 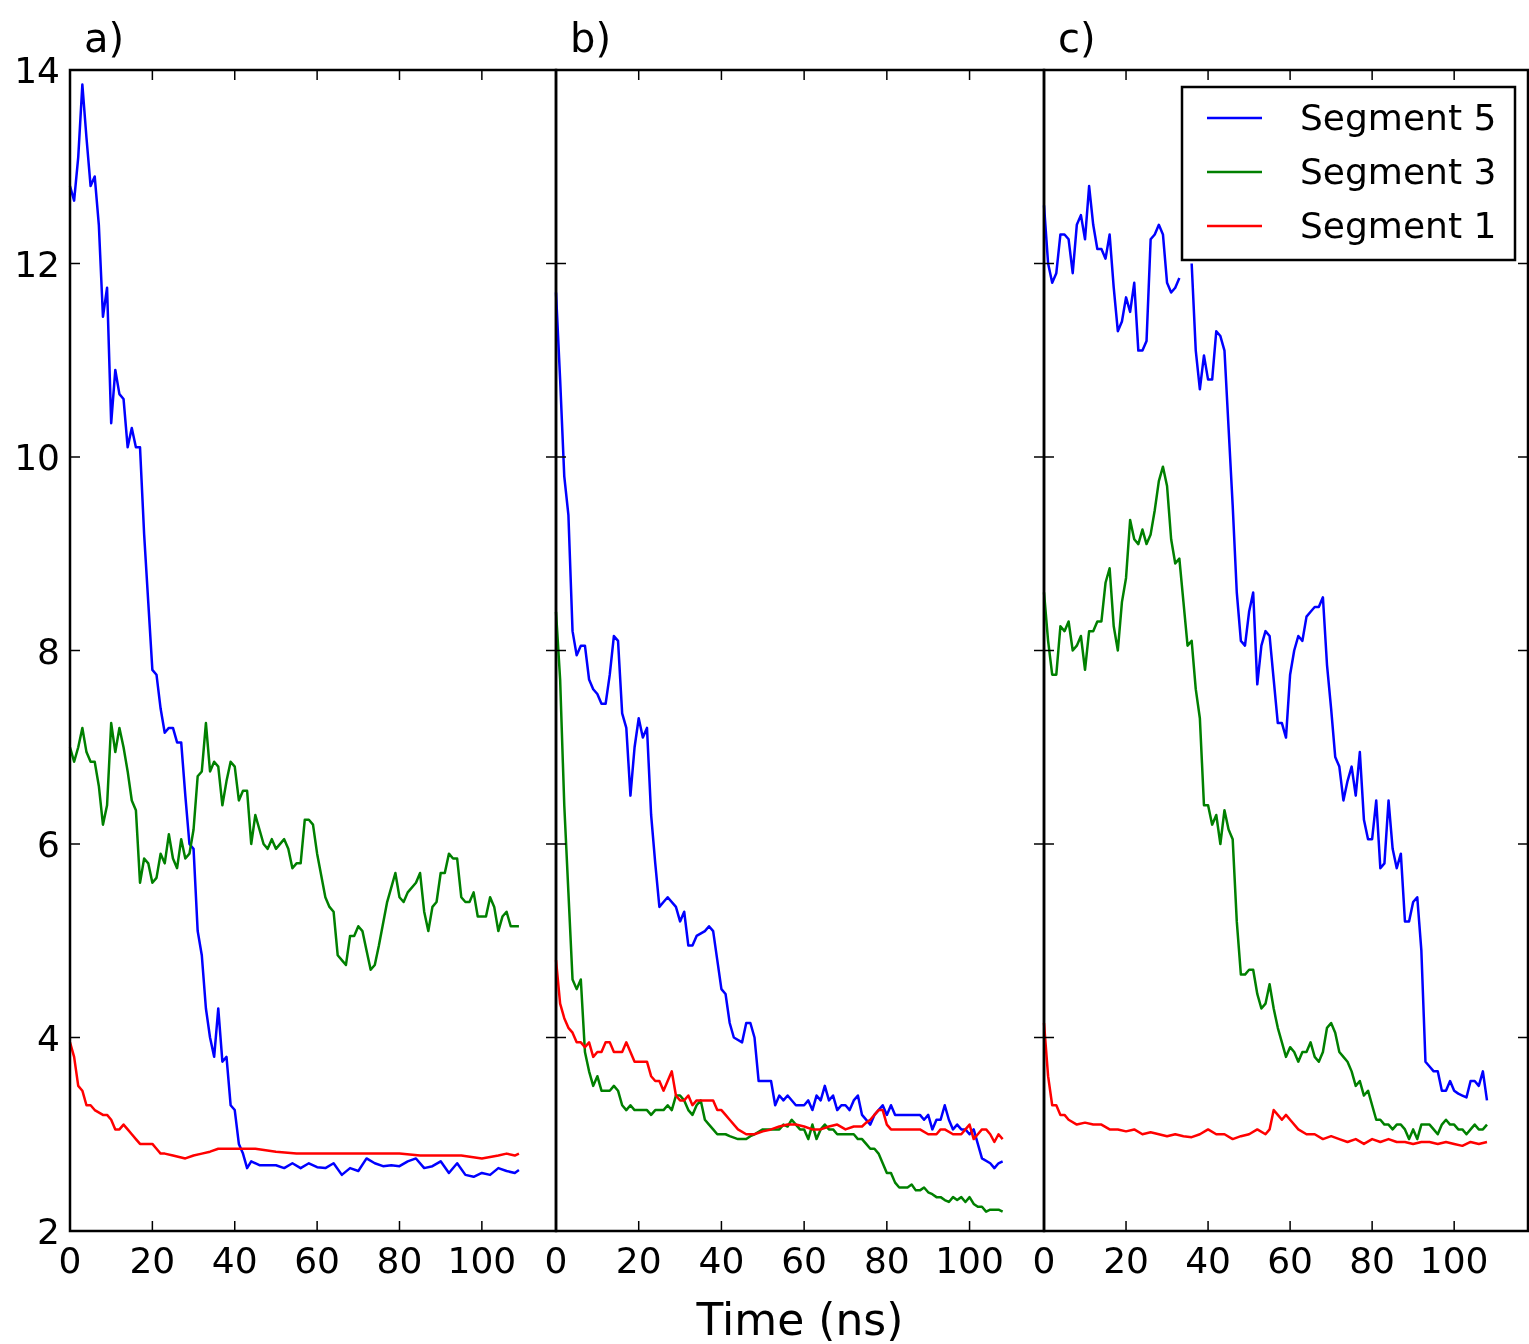 What do you see at coordinates (37, 70) in the screenshot?
I see `y-tick-label: 14` at bounding box center [37, 70].